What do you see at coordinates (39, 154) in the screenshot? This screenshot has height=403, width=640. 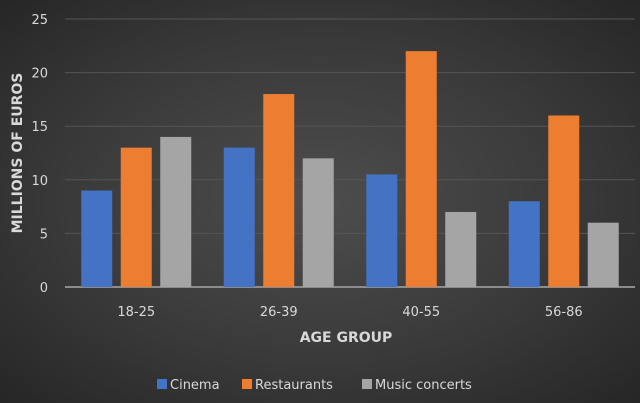 I see `y-tick-labels: 0 5 10 15 20 25` at bounding box center [39, 154].